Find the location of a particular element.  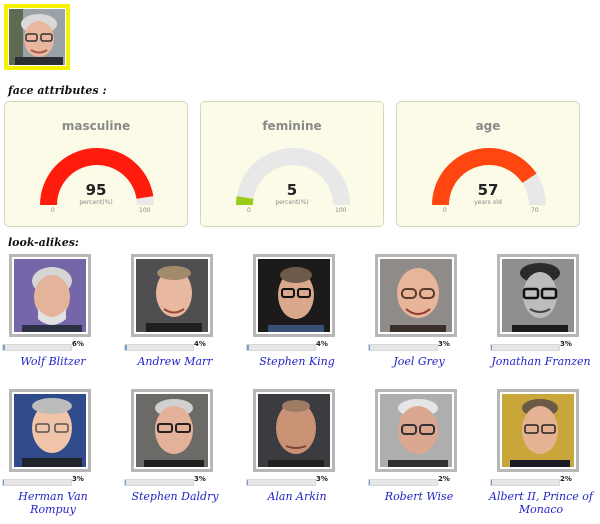

gauge-title: age is located at coordinates (488, 126).